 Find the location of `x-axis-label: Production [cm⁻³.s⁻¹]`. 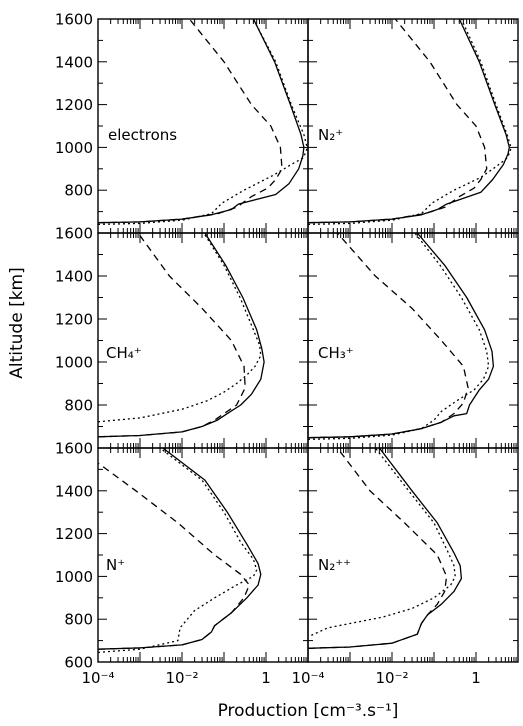

x-axis-label: Production [cm⁻³.s⁻¹] is located at coordinates (308, 711).